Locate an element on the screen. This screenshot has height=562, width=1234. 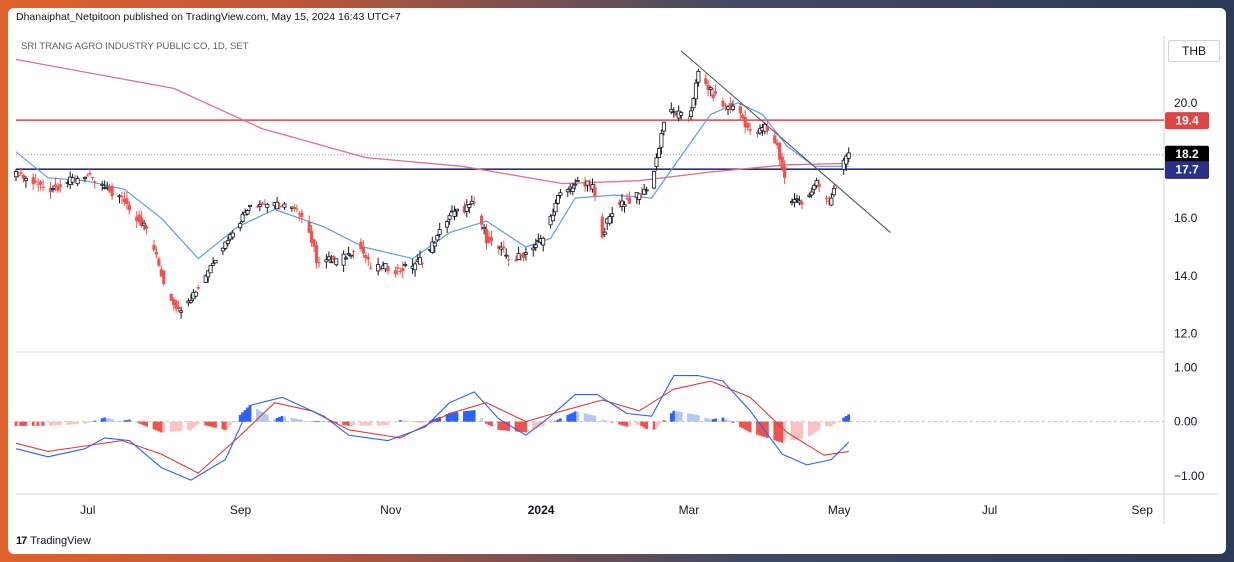
tradingview-logo: 17 TradingView is located at coordinates (53, 541).